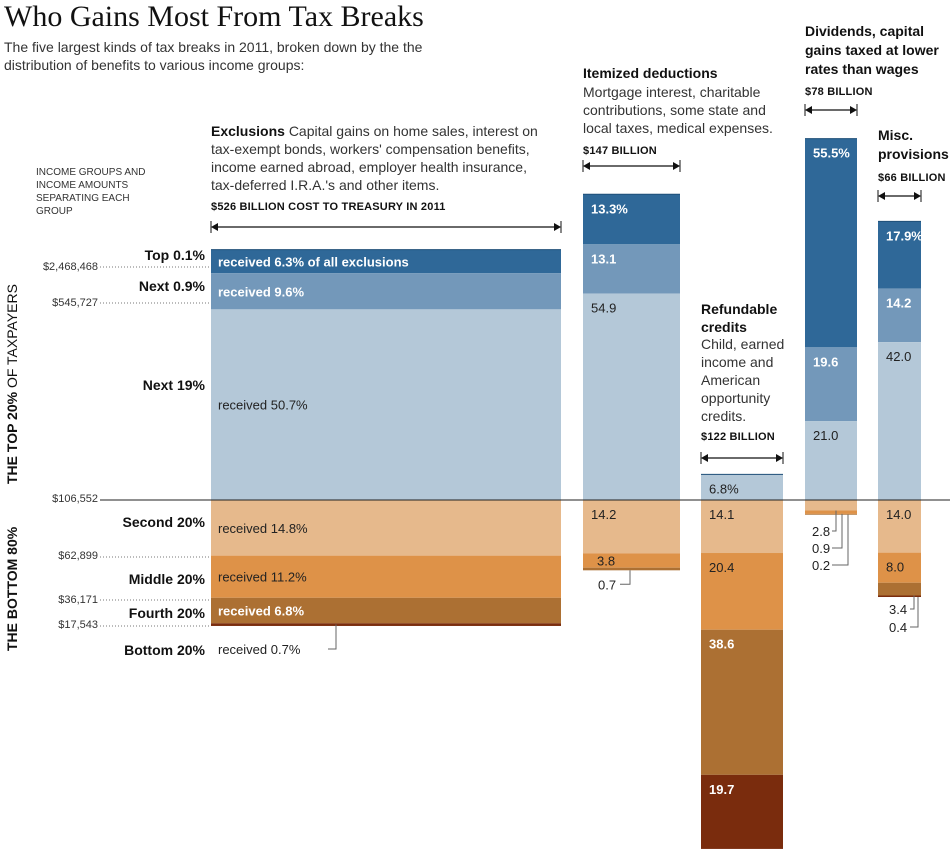 Image resolution: width=950 pixels, height=867 pixels. Describe the element at coordinates (262, 577) in the screenshot. I see `exclusions-label-middle20: received 11.2%` at that location.